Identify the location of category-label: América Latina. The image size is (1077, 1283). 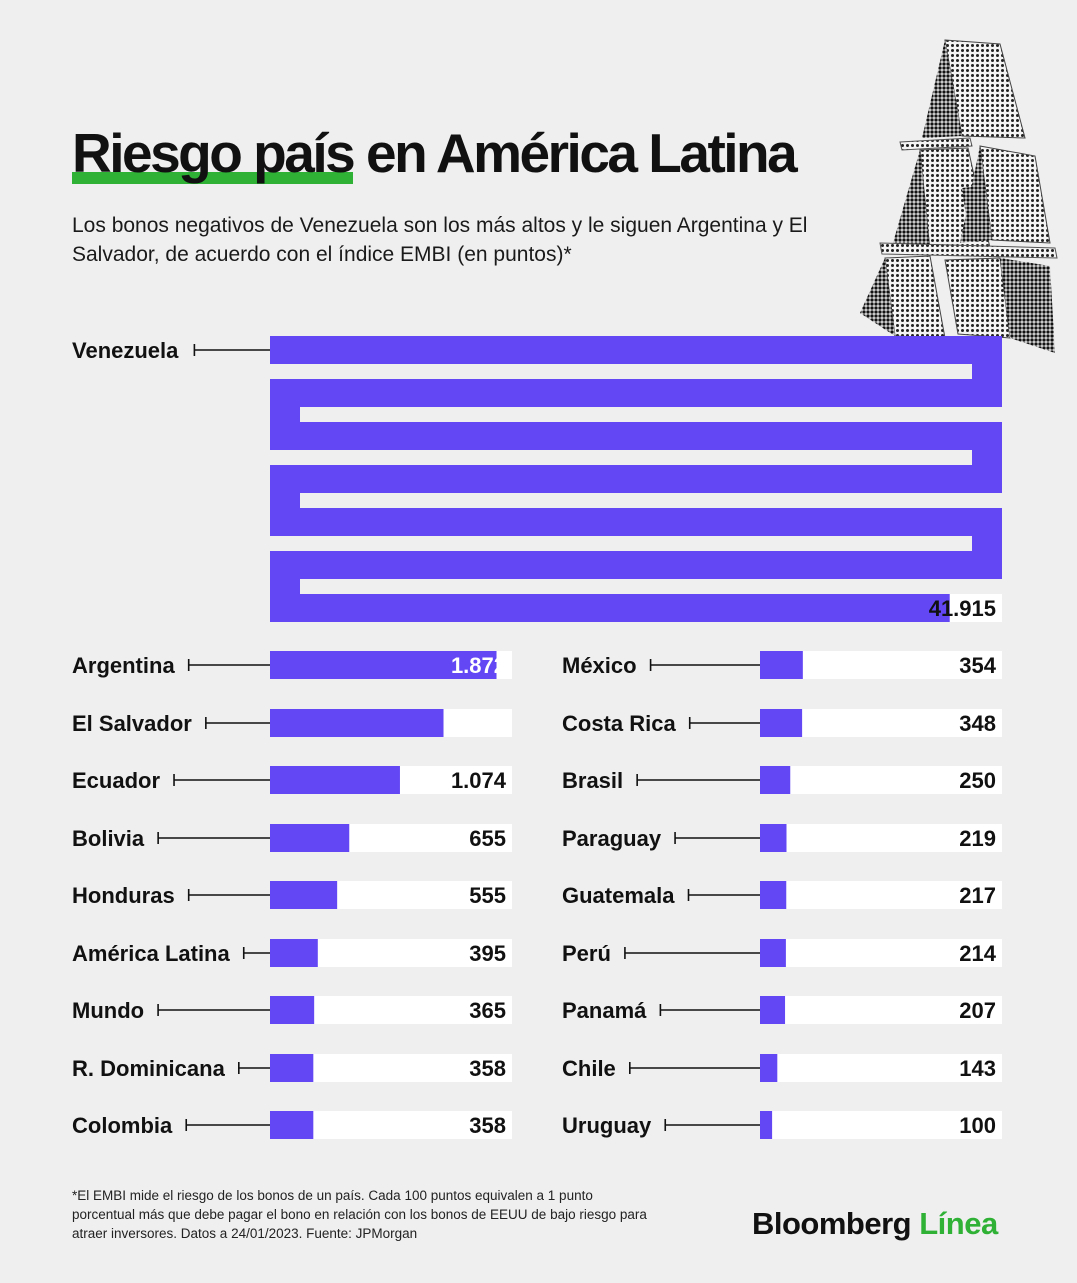
(151, 953).